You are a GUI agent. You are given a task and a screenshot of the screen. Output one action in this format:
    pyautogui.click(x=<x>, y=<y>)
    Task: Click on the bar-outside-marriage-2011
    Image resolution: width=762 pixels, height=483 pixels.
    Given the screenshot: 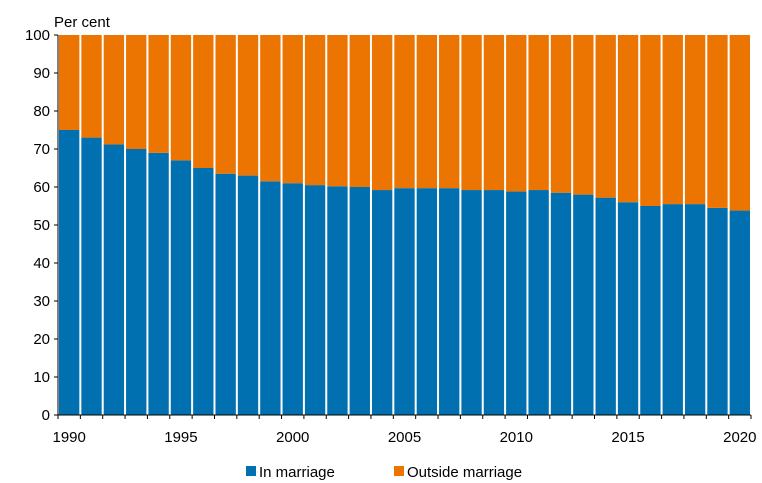 What is the action you would take?
    pyautogui.click(x=538, y=113)
    